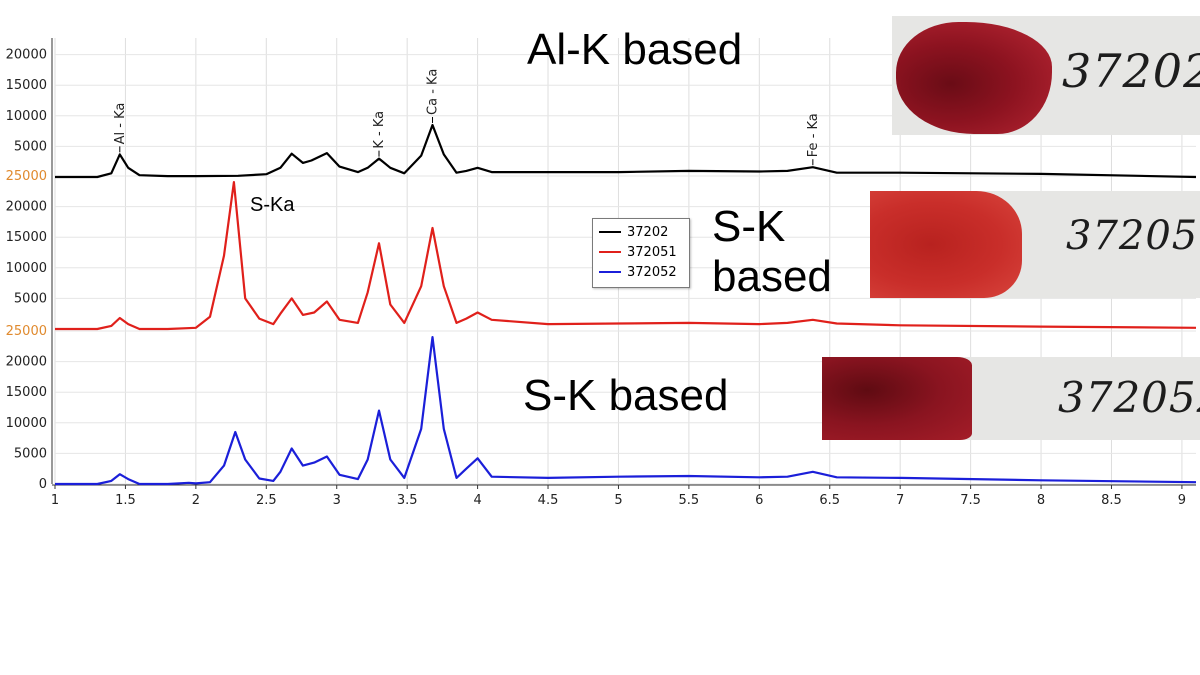 Image resolution: width=1200 pixels, height=675 pixels. Describe the element at coordinates (813, 135) in the screenshot. I see `peak-label: Fe - Ka` at that location.